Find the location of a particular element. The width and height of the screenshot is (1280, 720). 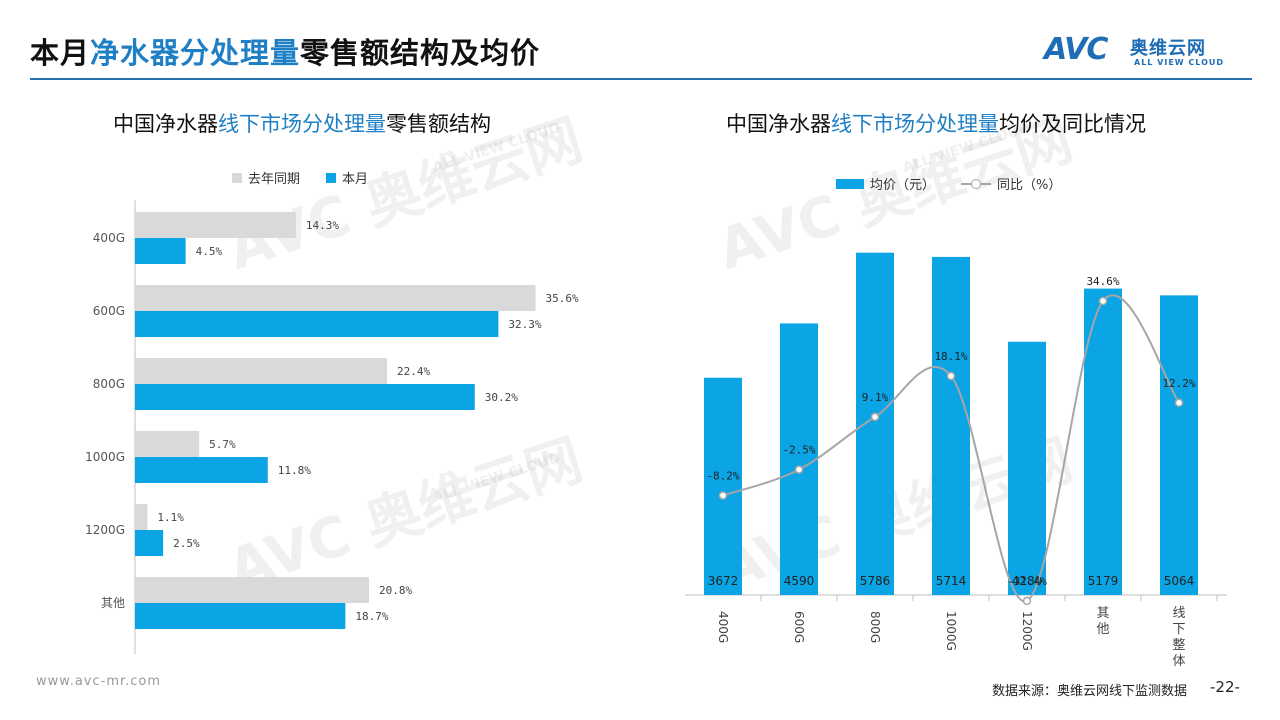

left-bar-label: 11.8% is located at coordinates (294, 470).